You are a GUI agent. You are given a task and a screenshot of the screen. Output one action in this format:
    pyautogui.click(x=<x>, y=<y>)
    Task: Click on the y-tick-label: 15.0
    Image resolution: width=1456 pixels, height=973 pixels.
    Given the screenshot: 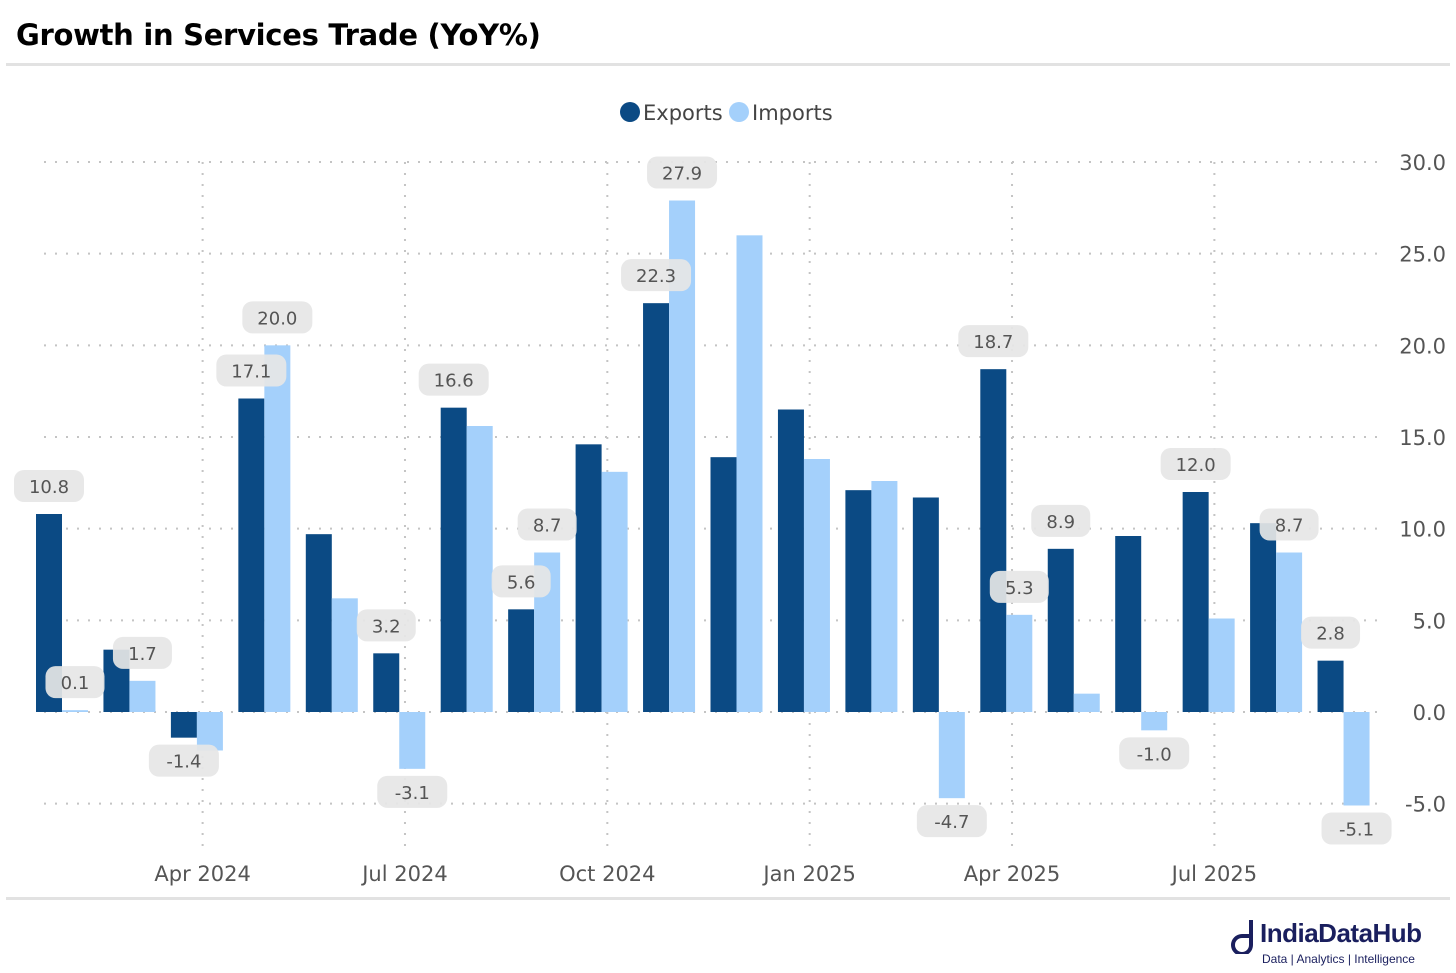 What is the action you would take?
    pyautogui.click(x=1422, y=438)
    